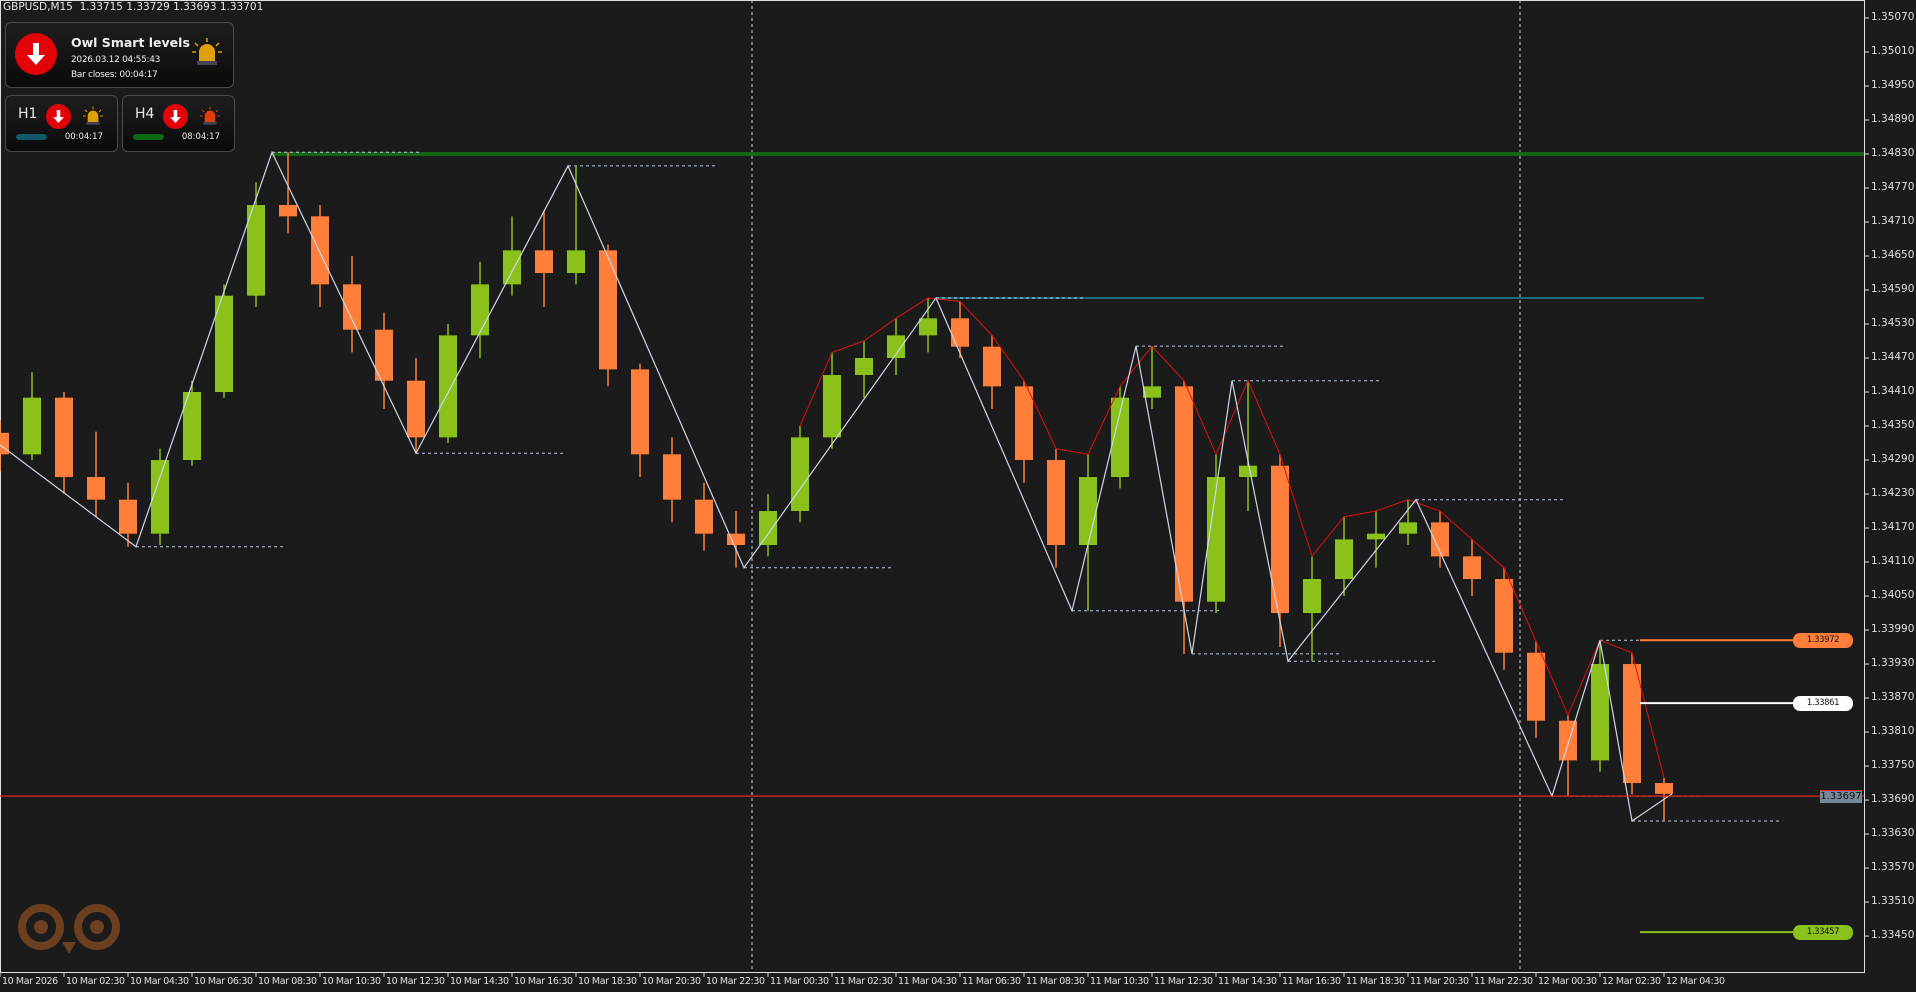 The height and width of the screenshot is (992, 1916). What do you see at coordinates (1893, 459) in the screenshot?
I see `price-axis-label: 1.34290` at bounding box center [1893, 459].